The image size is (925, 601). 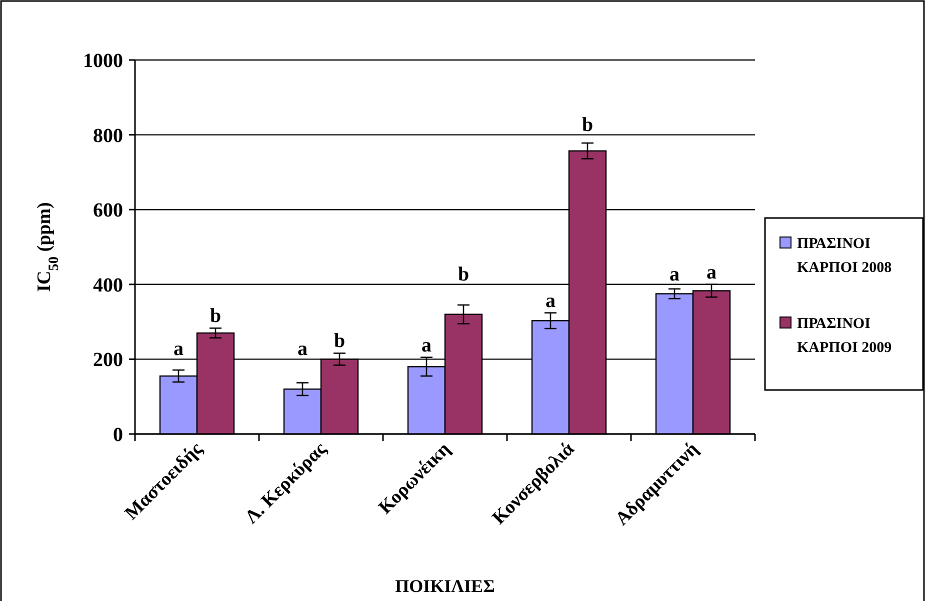 I want to click on legend-label: ΠΡΑΣΙΝΟΙ ΚΑΡΠΟΙ 2009, so click(x=844, y=336).